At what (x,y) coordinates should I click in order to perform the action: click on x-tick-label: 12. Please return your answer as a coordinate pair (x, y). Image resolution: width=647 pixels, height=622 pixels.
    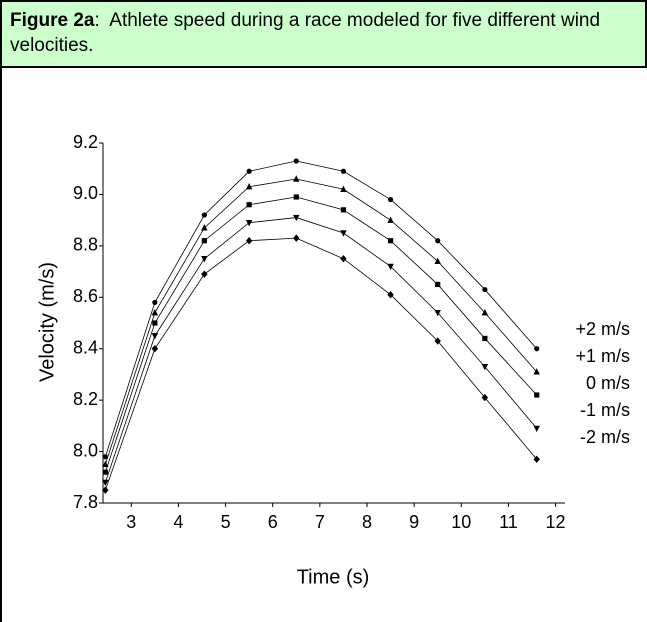
    Looking at the image, I should click on (556, 522).